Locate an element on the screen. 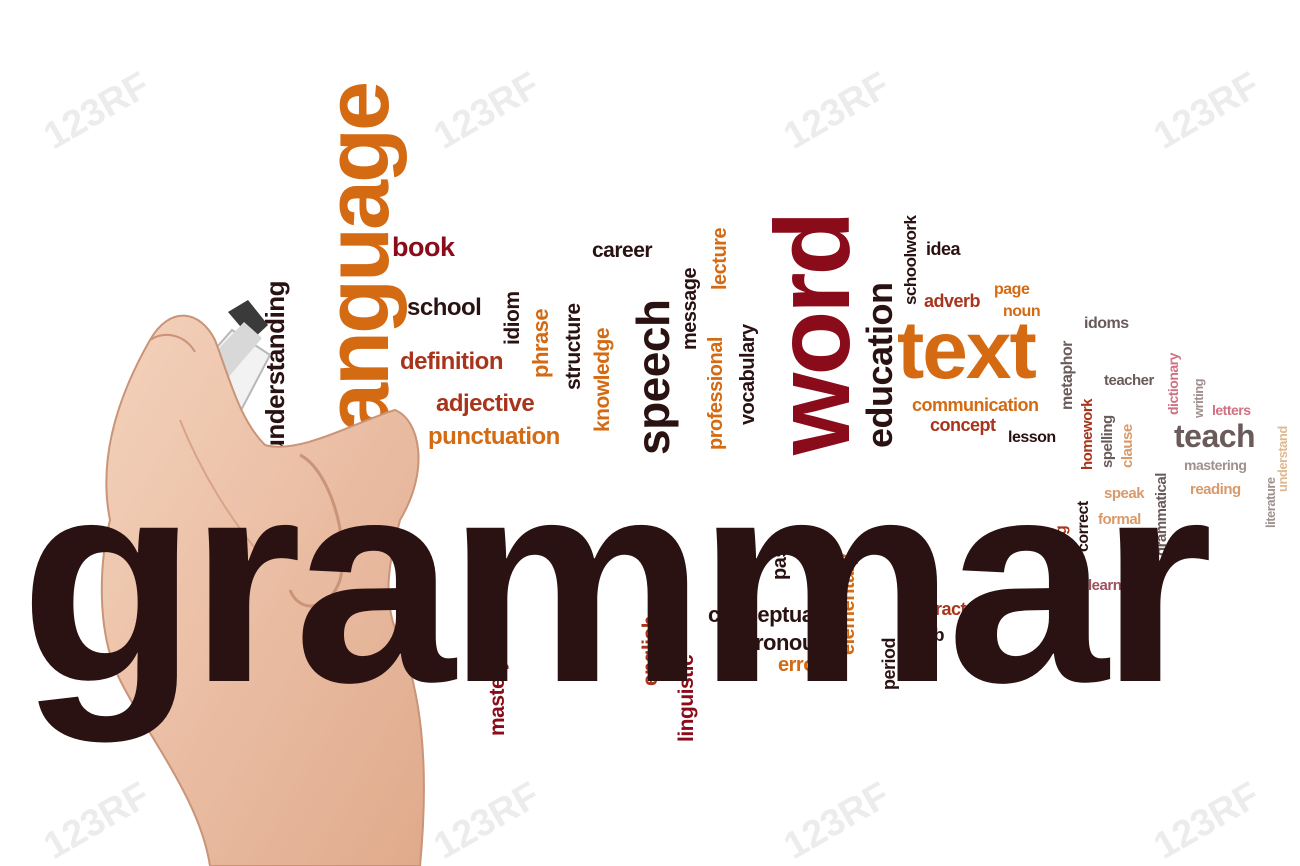 The image size is (1300, 866). word-idea: idea is located at coordinates (943, 249).